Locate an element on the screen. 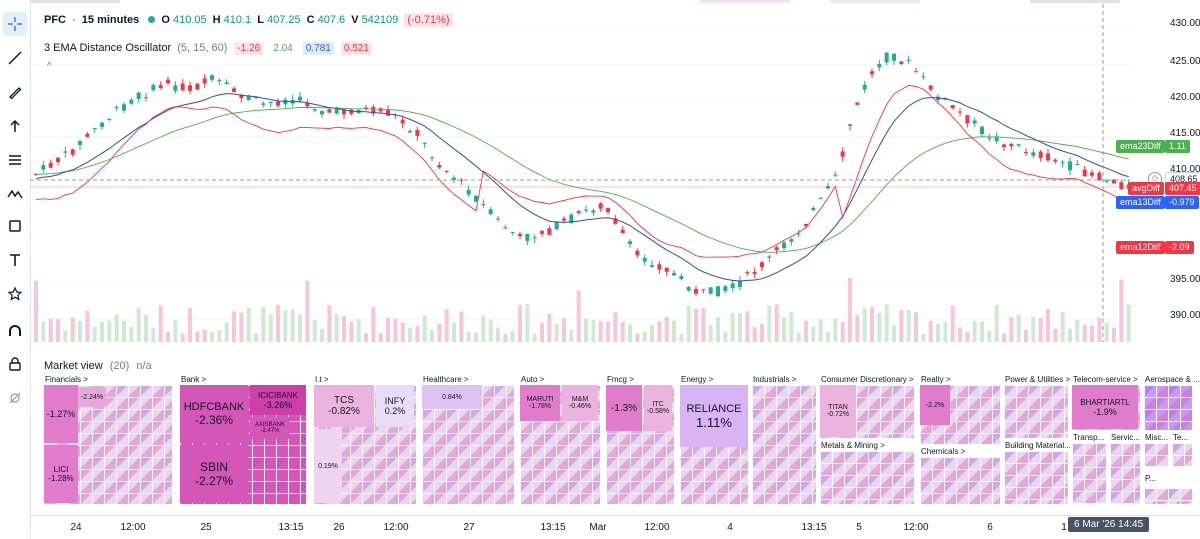 Image resolution: width=1200 pixels, height=539 pixels. stock-tile: 0.19% is located at coordinates (328, 466).